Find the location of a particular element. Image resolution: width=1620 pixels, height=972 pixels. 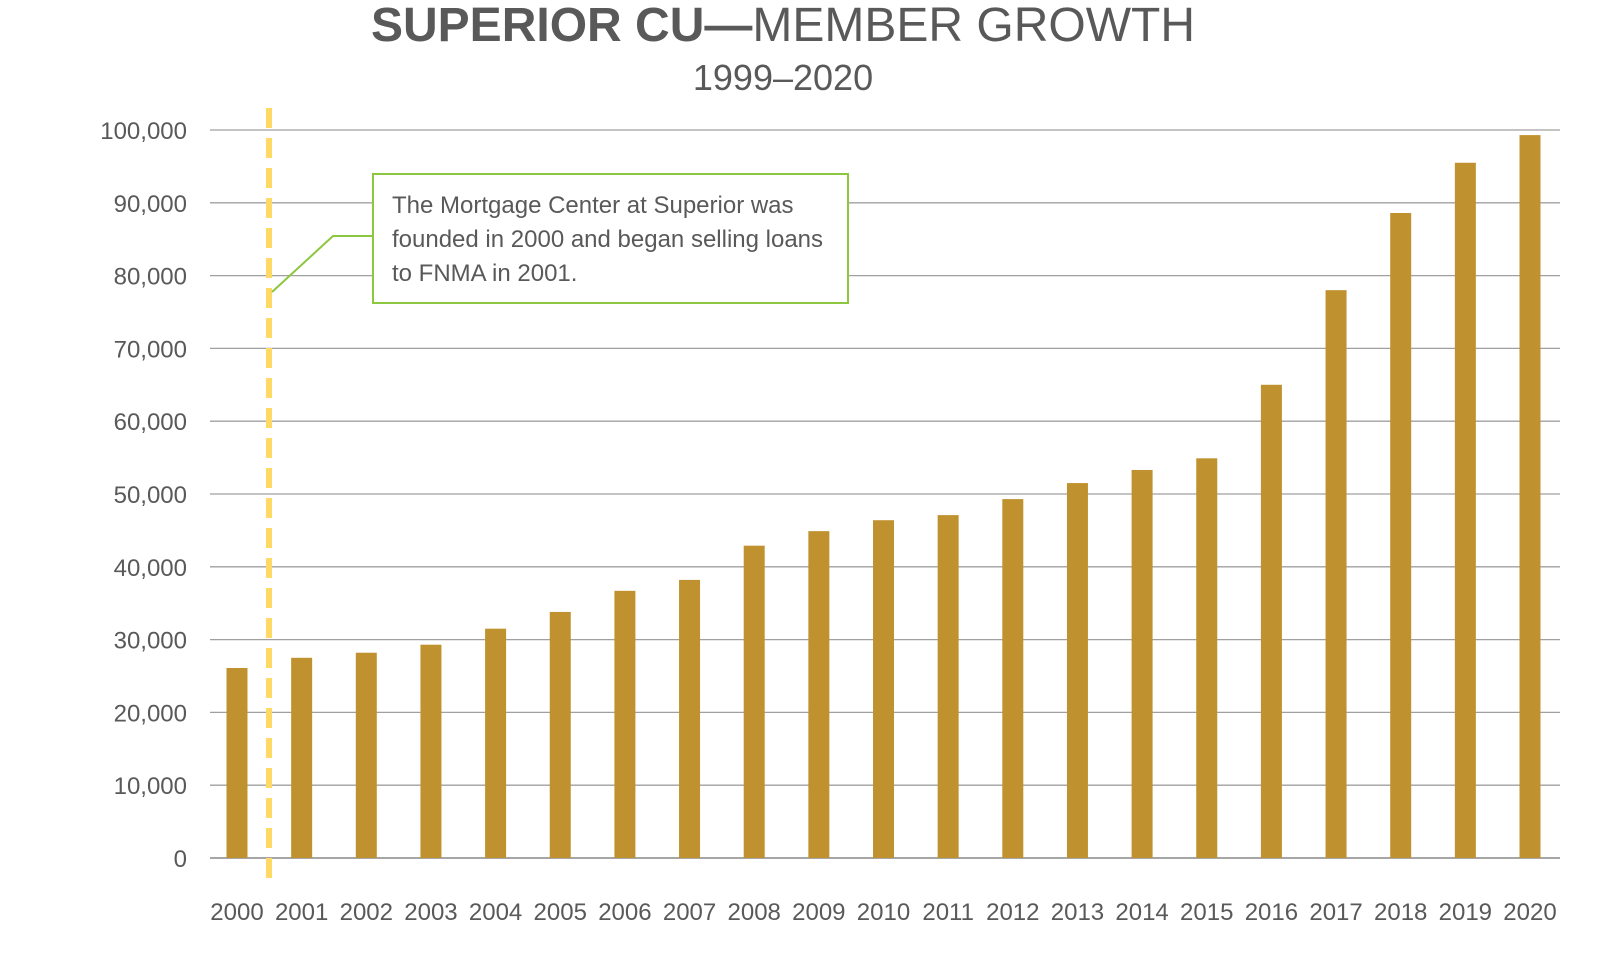

chart-title: SUPERIOR CU—MEMBER GROWTH is located at coordinates (783, 26).